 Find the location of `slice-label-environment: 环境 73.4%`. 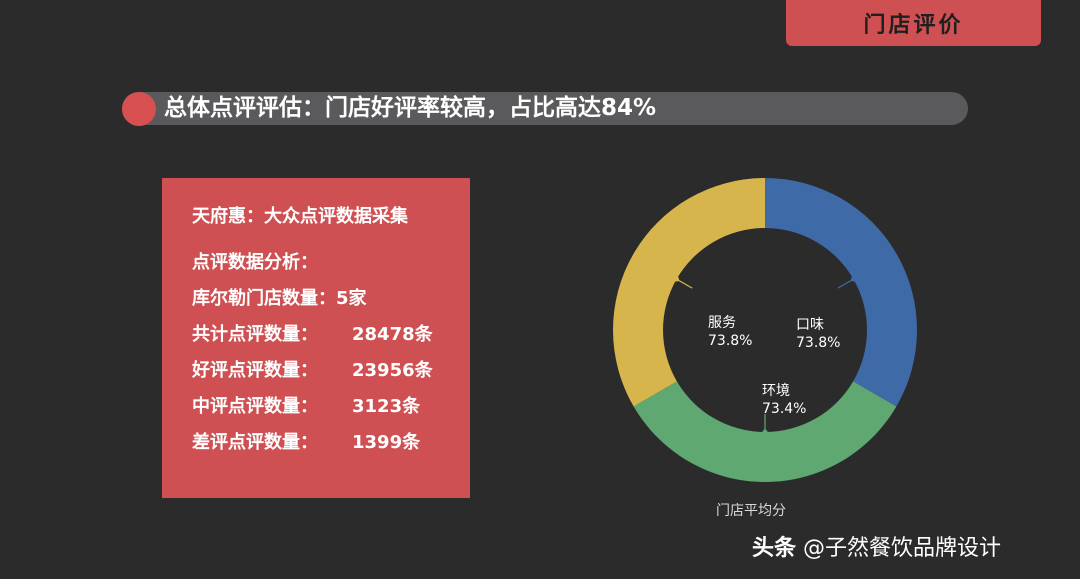

slice-label-environment: 环境 73.4% is located at coordinates (784, 400).